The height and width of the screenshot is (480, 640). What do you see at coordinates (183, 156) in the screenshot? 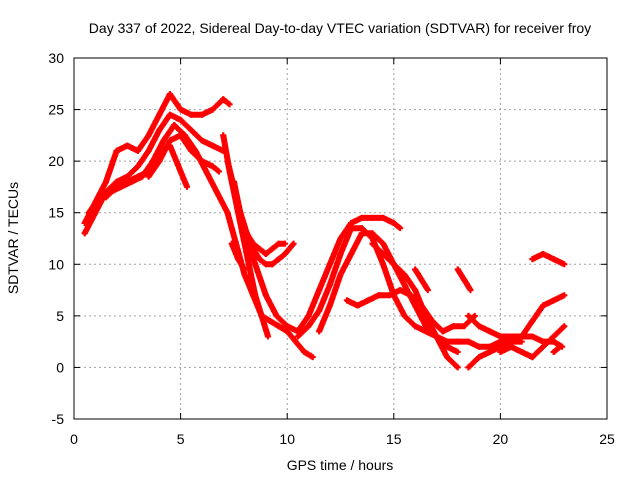
I see `series-arc5` at bounding box center [183, 156].